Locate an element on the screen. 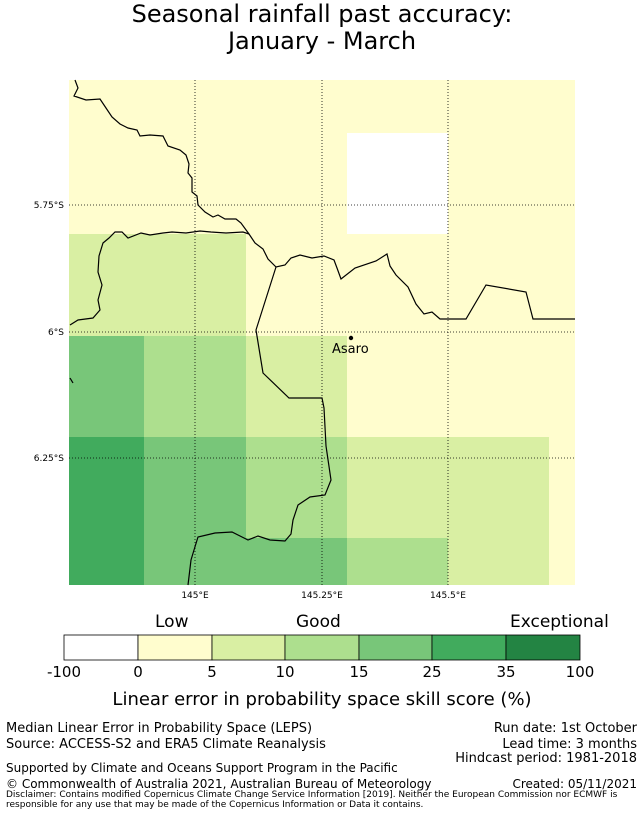 Image resolution: width=644 pixels, height=816 pixels. colorbar-tick: 15 is located at coordinates (359, 672).